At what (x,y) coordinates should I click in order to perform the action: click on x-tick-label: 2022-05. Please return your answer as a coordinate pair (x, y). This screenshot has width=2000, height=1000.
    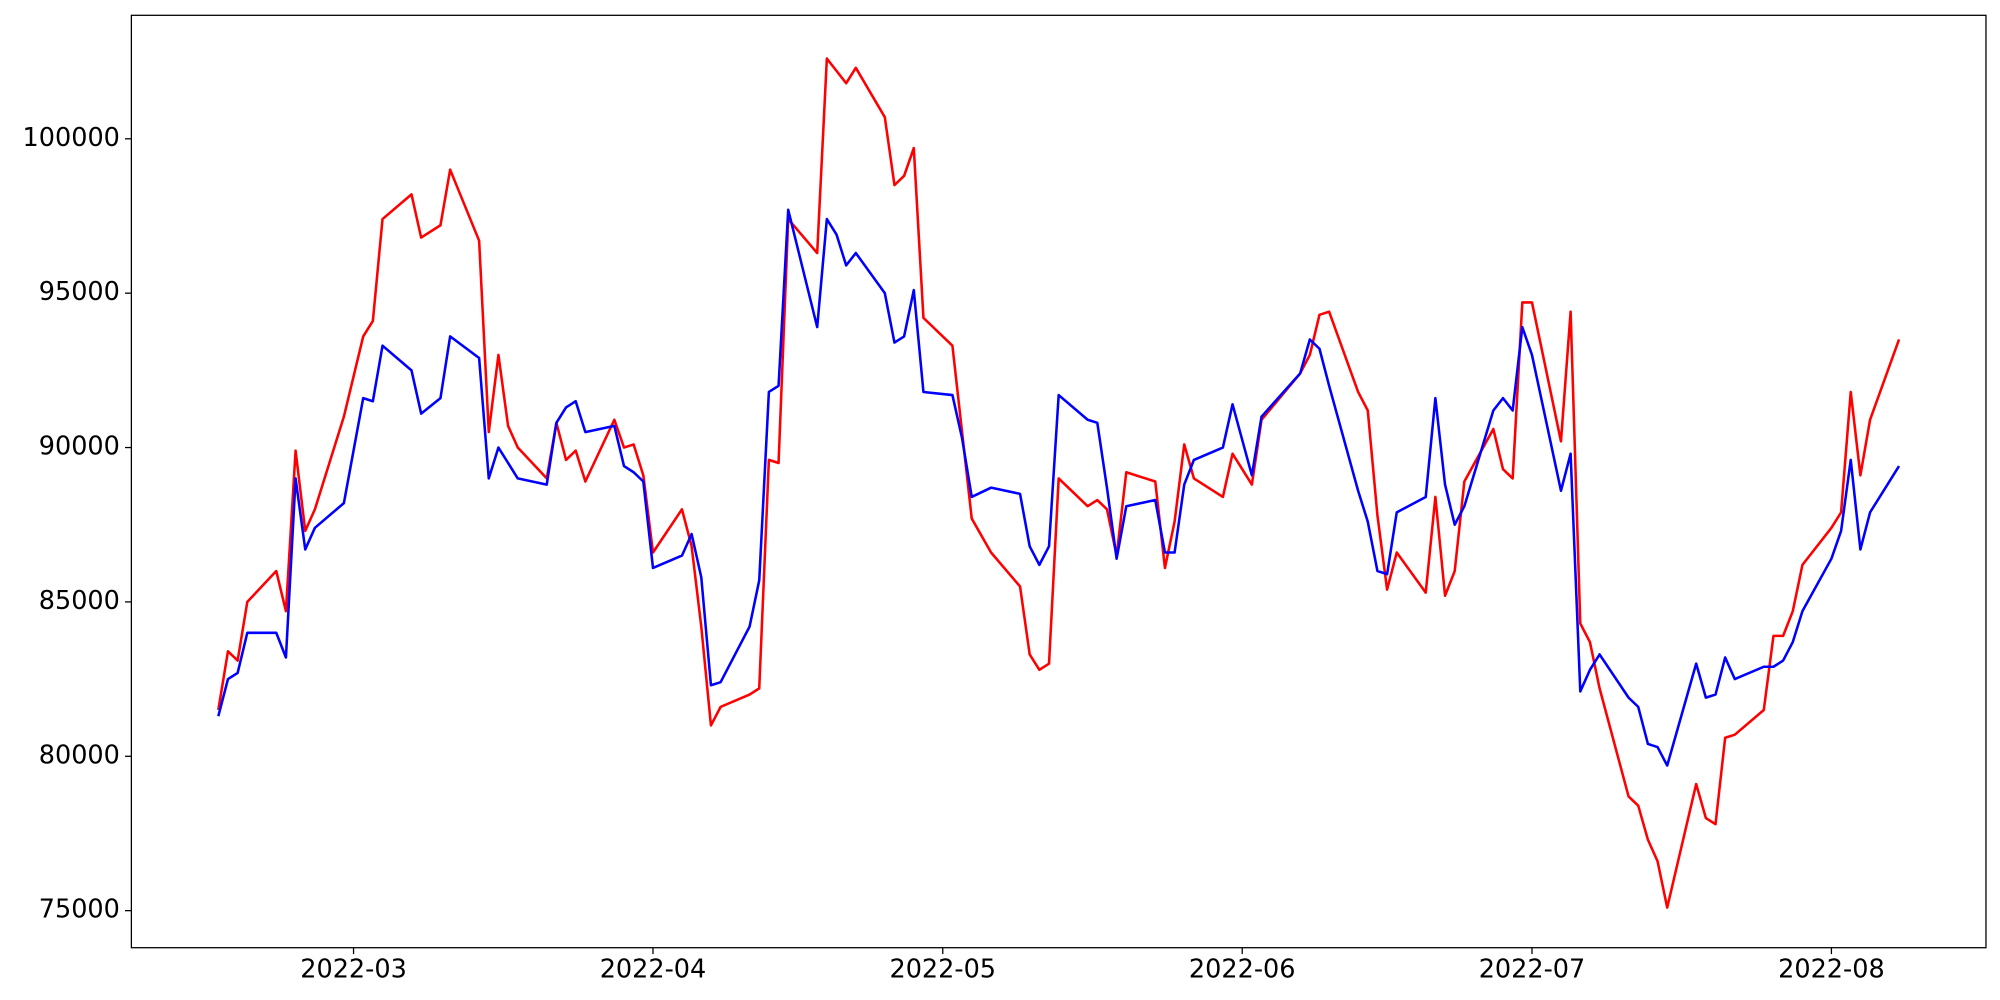
    Looking at the image, I should click on (942, 970).